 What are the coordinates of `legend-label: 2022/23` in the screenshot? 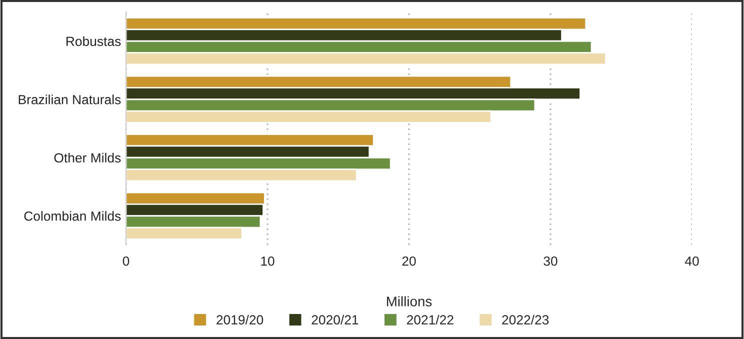 It's located at (525, 319).